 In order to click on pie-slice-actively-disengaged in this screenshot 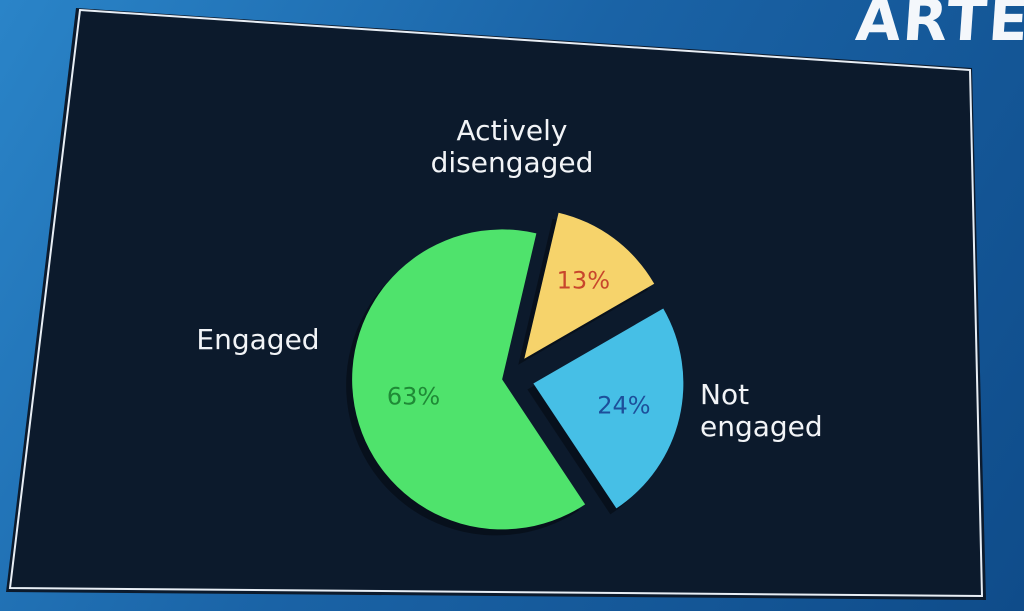, I will do `click(608, 408)`.